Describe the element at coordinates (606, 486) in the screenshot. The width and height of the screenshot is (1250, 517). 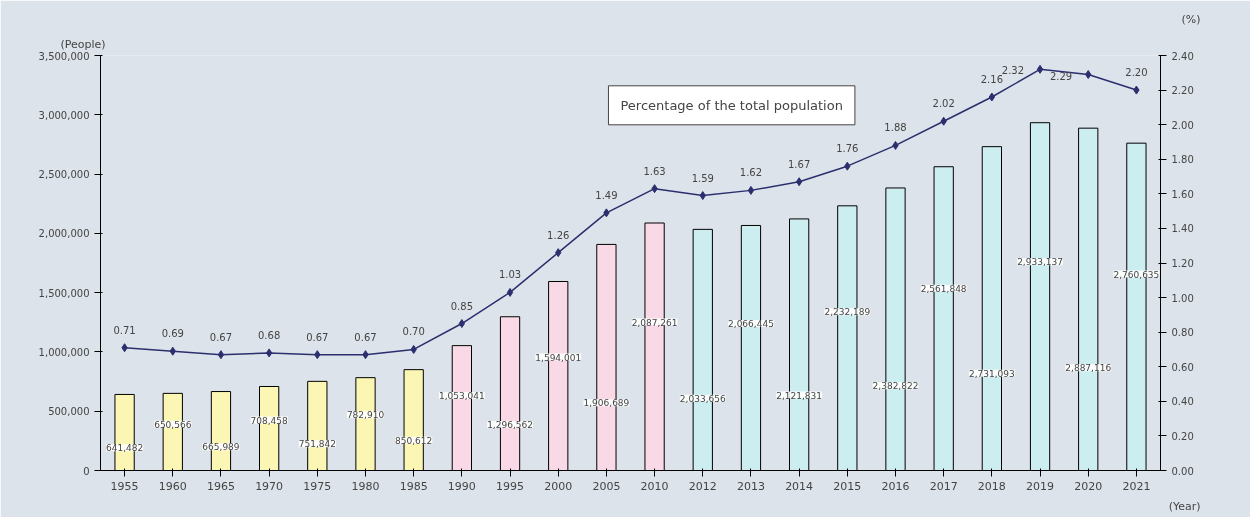
I see `x-tick-label: 2005` at that location.